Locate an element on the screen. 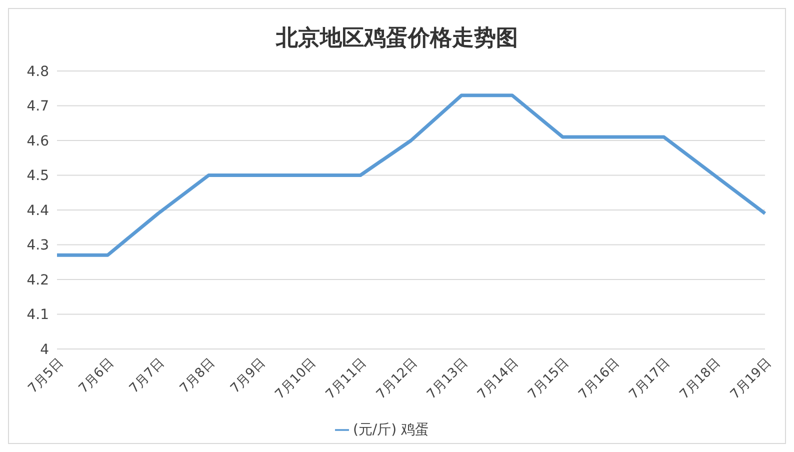 The image size is (794, 452). x-tick-label: 7月9日 is located at coordinates (248, 376).